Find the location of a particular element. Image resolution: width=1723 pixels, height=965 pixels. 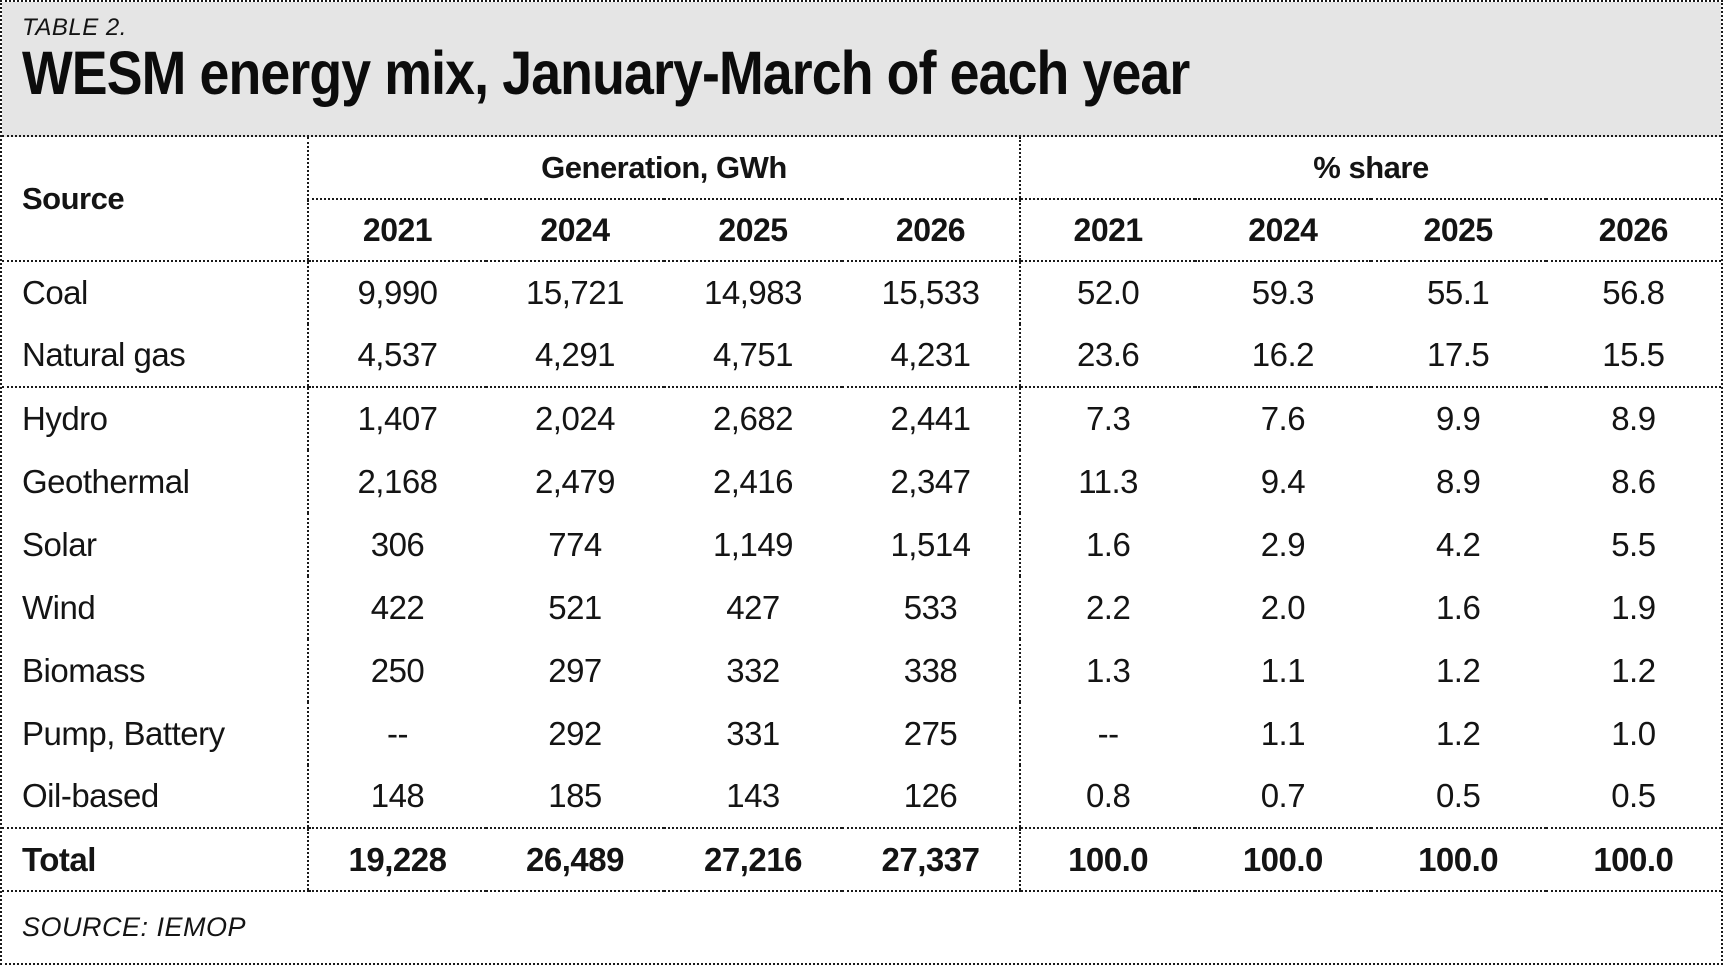

gen-value: 2,479 is located at coordinates (575, 481).